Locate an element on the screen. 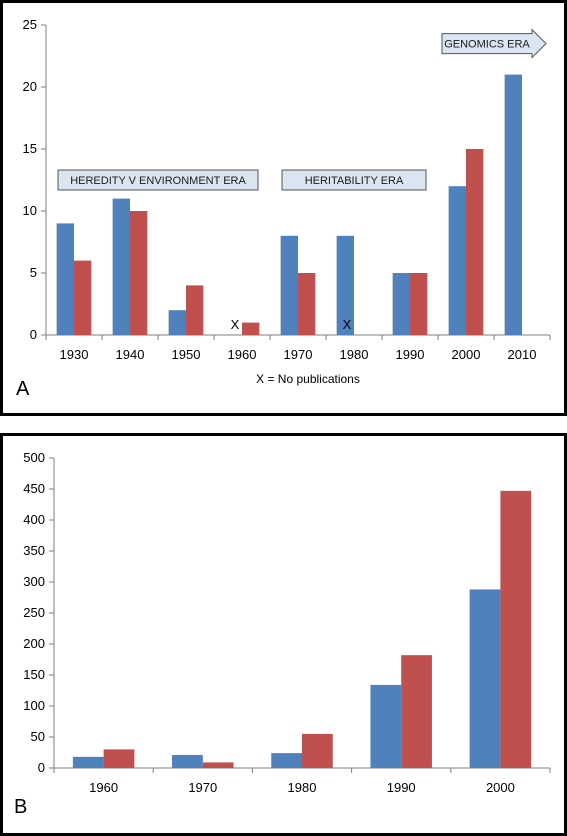 The width and height of the screenshot is (567, 836). bar-series-1-2010 is located at coordinates (513, 204).